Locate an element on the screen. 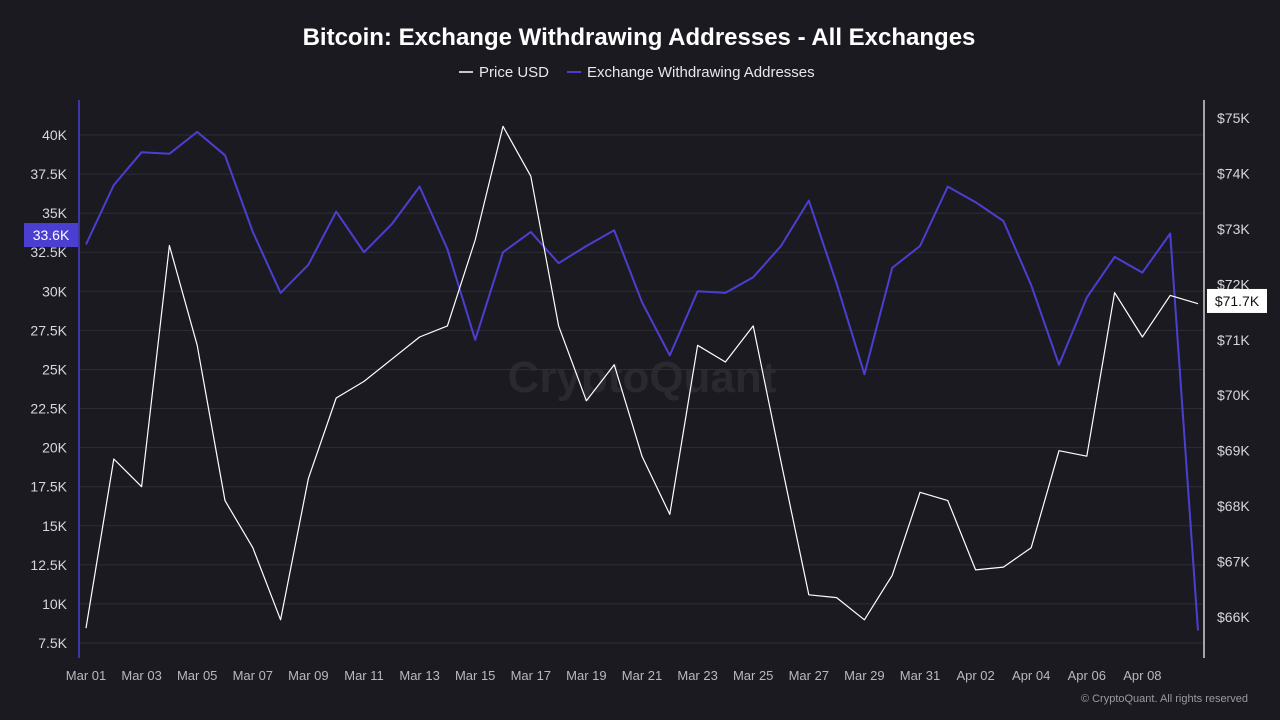 The width and height of the screenshot is (1280, 720). left-tick-label: 25K is located at coordinates (55, 369).